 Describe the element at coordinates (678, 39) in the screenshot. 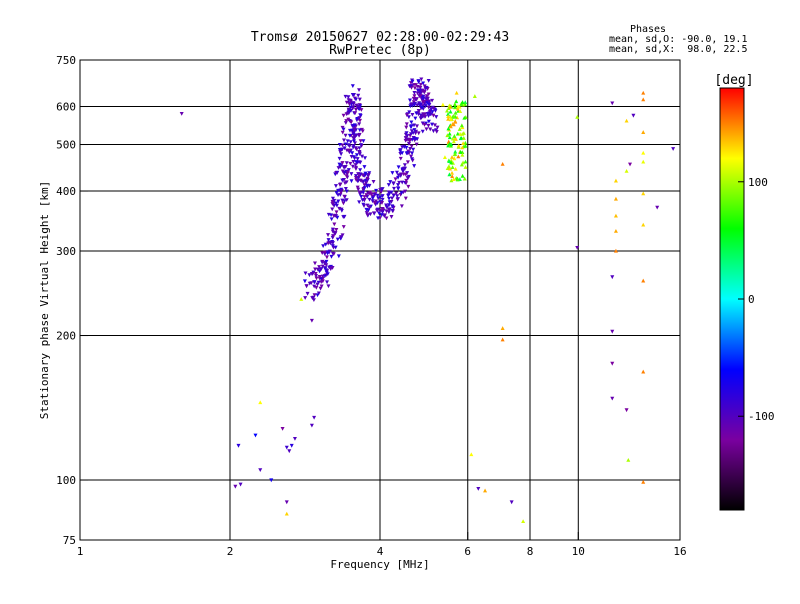

I see `stats-o-mode: mean, sd,O: -90.0, 19.1` at that location.